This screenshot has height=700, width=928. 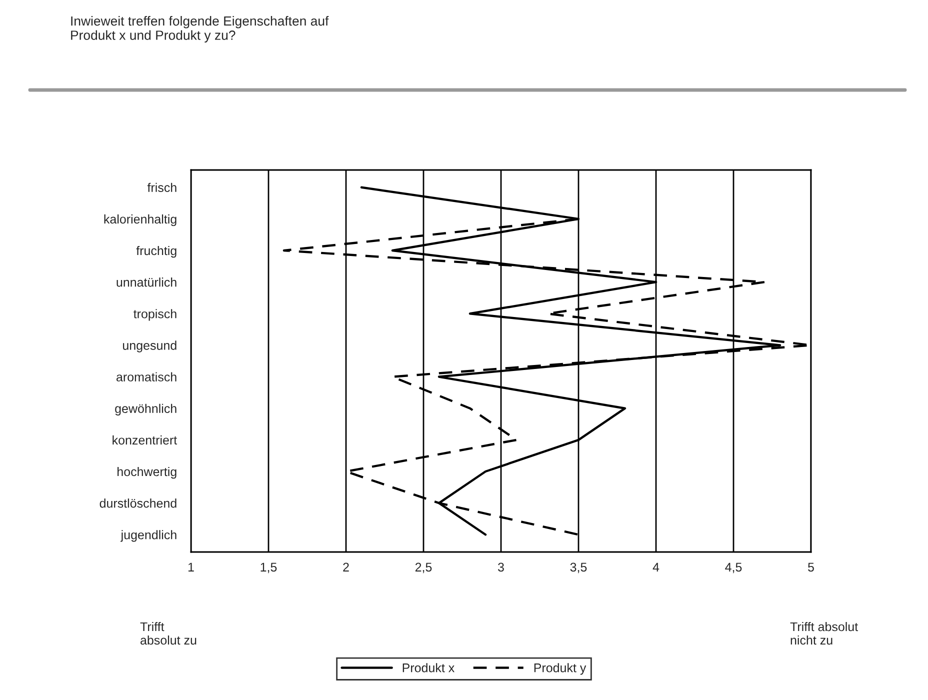 I want to click on y-tick-label: aromatisch, so click(x=146, y=377).